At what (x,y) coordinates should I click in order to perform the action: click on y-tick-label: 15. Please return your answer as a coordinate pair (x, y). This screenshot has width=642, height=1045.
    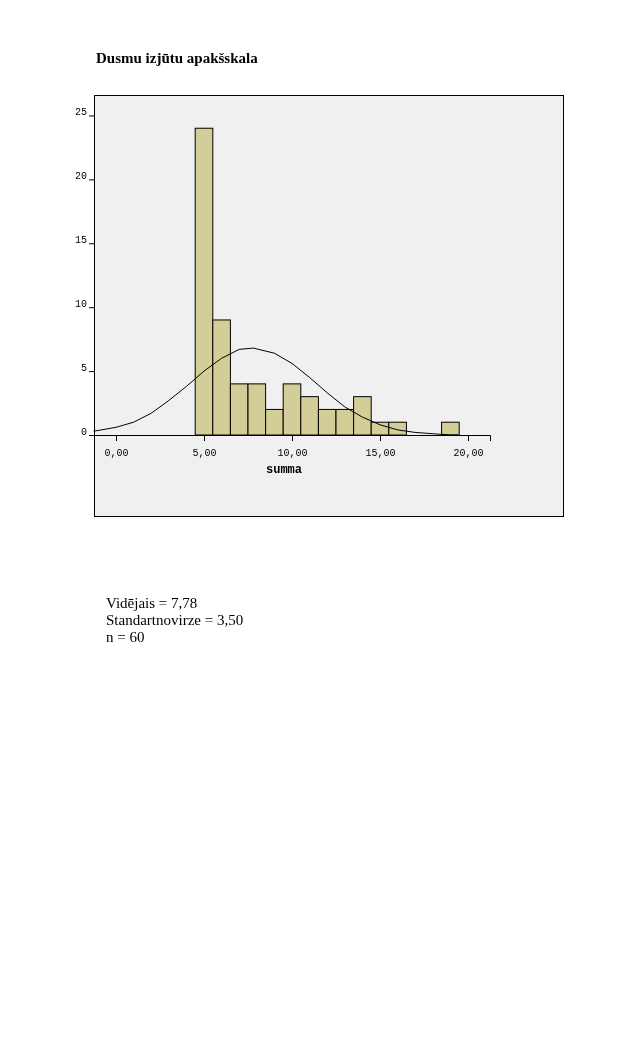
    Looking at the image, I should click on (80, 240).